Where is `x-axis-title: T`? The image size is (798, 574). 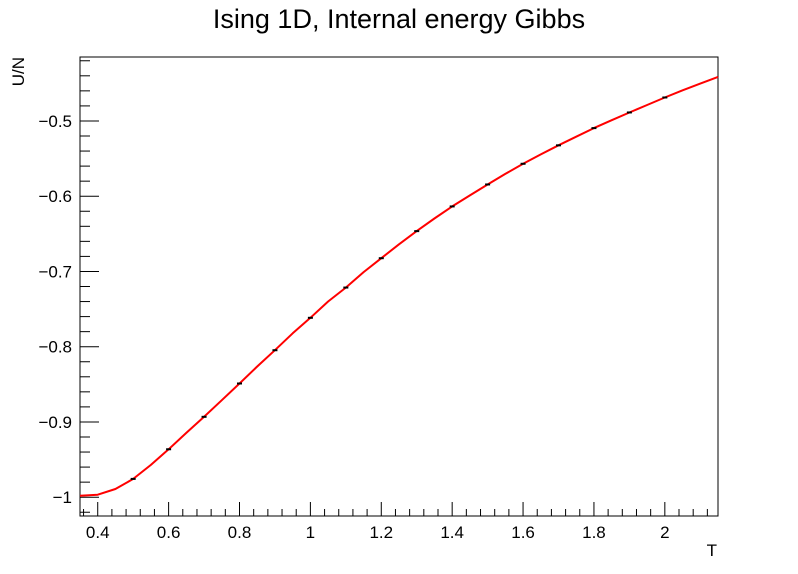 x-axis-title: T is located at coordinates (712, 550).